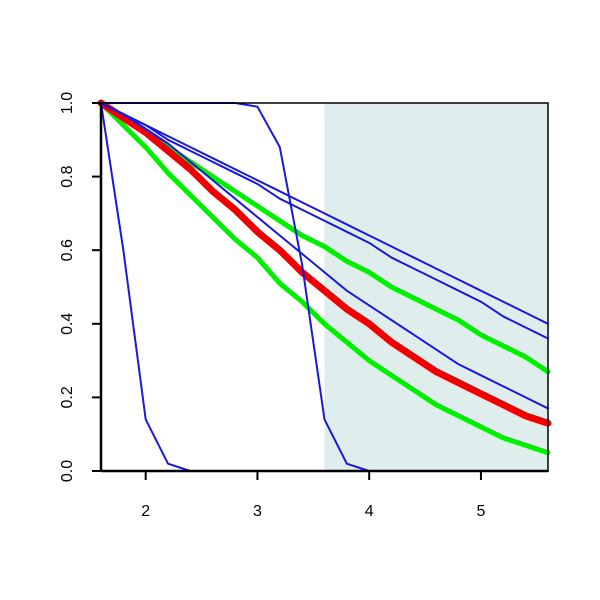 The height and width of the screenshot is (600, 600). What do you see at coordinates (145, 511) in the screenshot?
I see `x-tick-label: 2` at bounding box center [145, 511].